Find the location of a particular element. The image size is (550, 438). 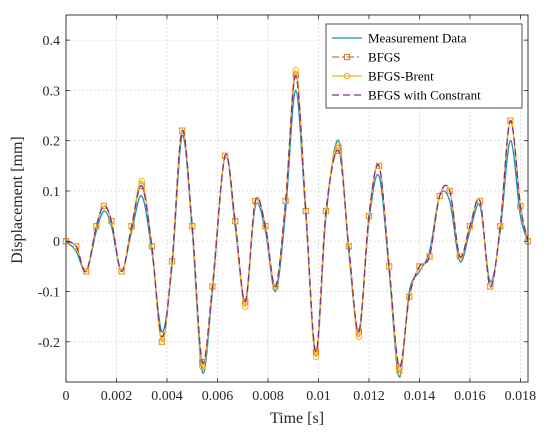

x-axis-label: Time [s] is located at coordinates (297, 418).